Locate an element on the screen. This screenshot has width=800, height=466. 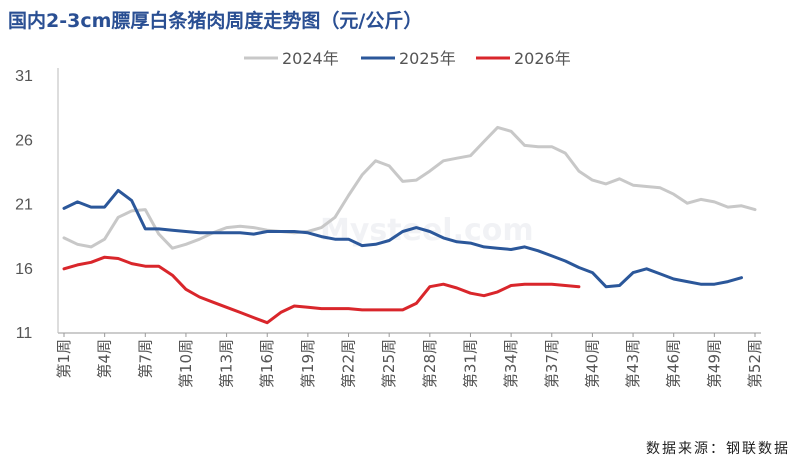
y-tick-label: 16 is located at coordinates (24, 269).